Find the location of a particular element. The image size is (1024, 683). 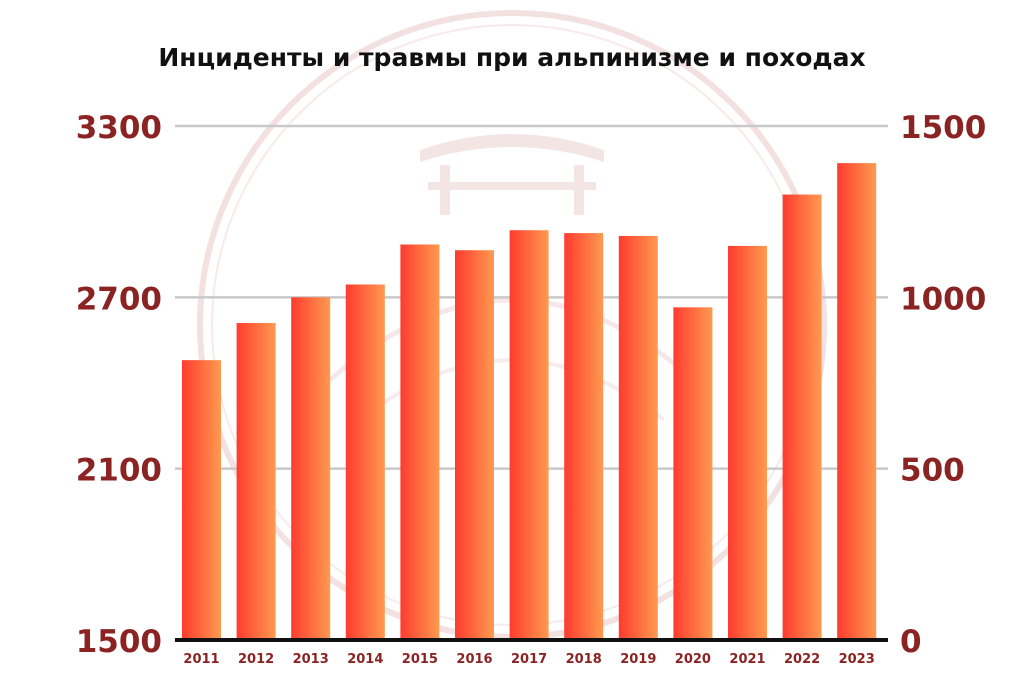

left-y-tick-label: 2100 is located at coordinates (119, 471).